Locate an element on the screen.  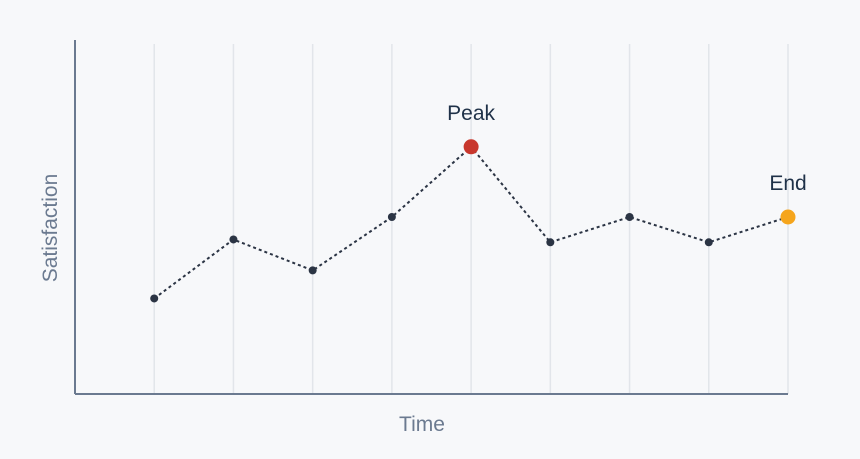
end-label: End is located at coordinates (787, 183).